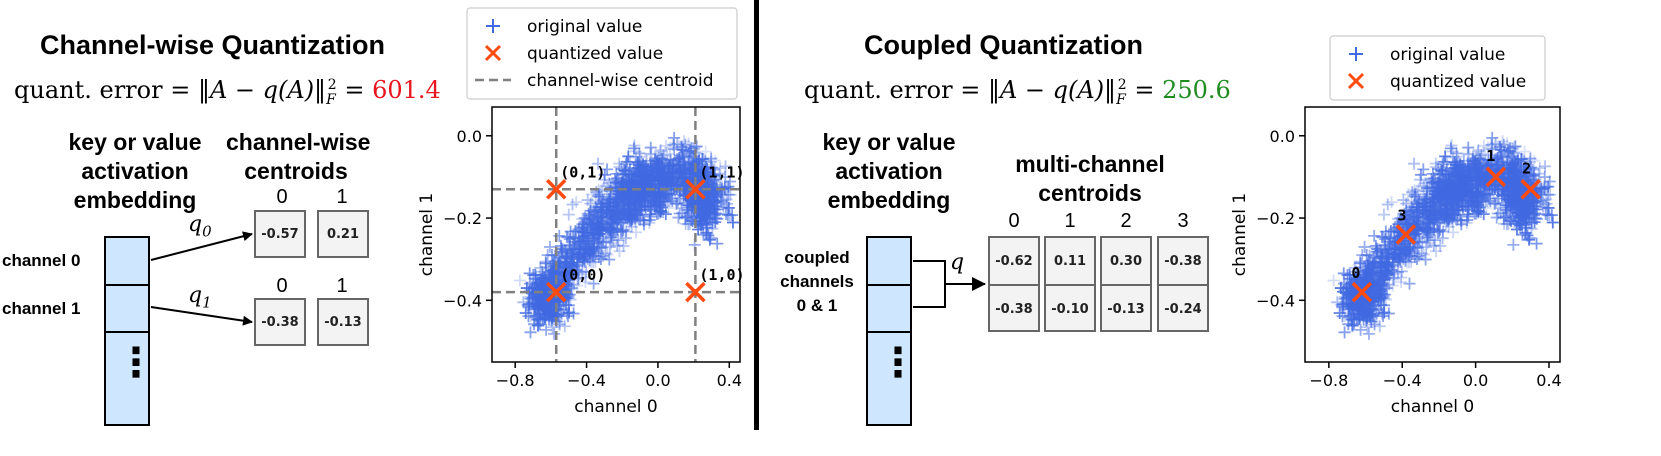  What do you see at coordinates (1490, 156) in the screenshot?
I see `quantized-point-label: 1` at bounding box center [1490, 156].